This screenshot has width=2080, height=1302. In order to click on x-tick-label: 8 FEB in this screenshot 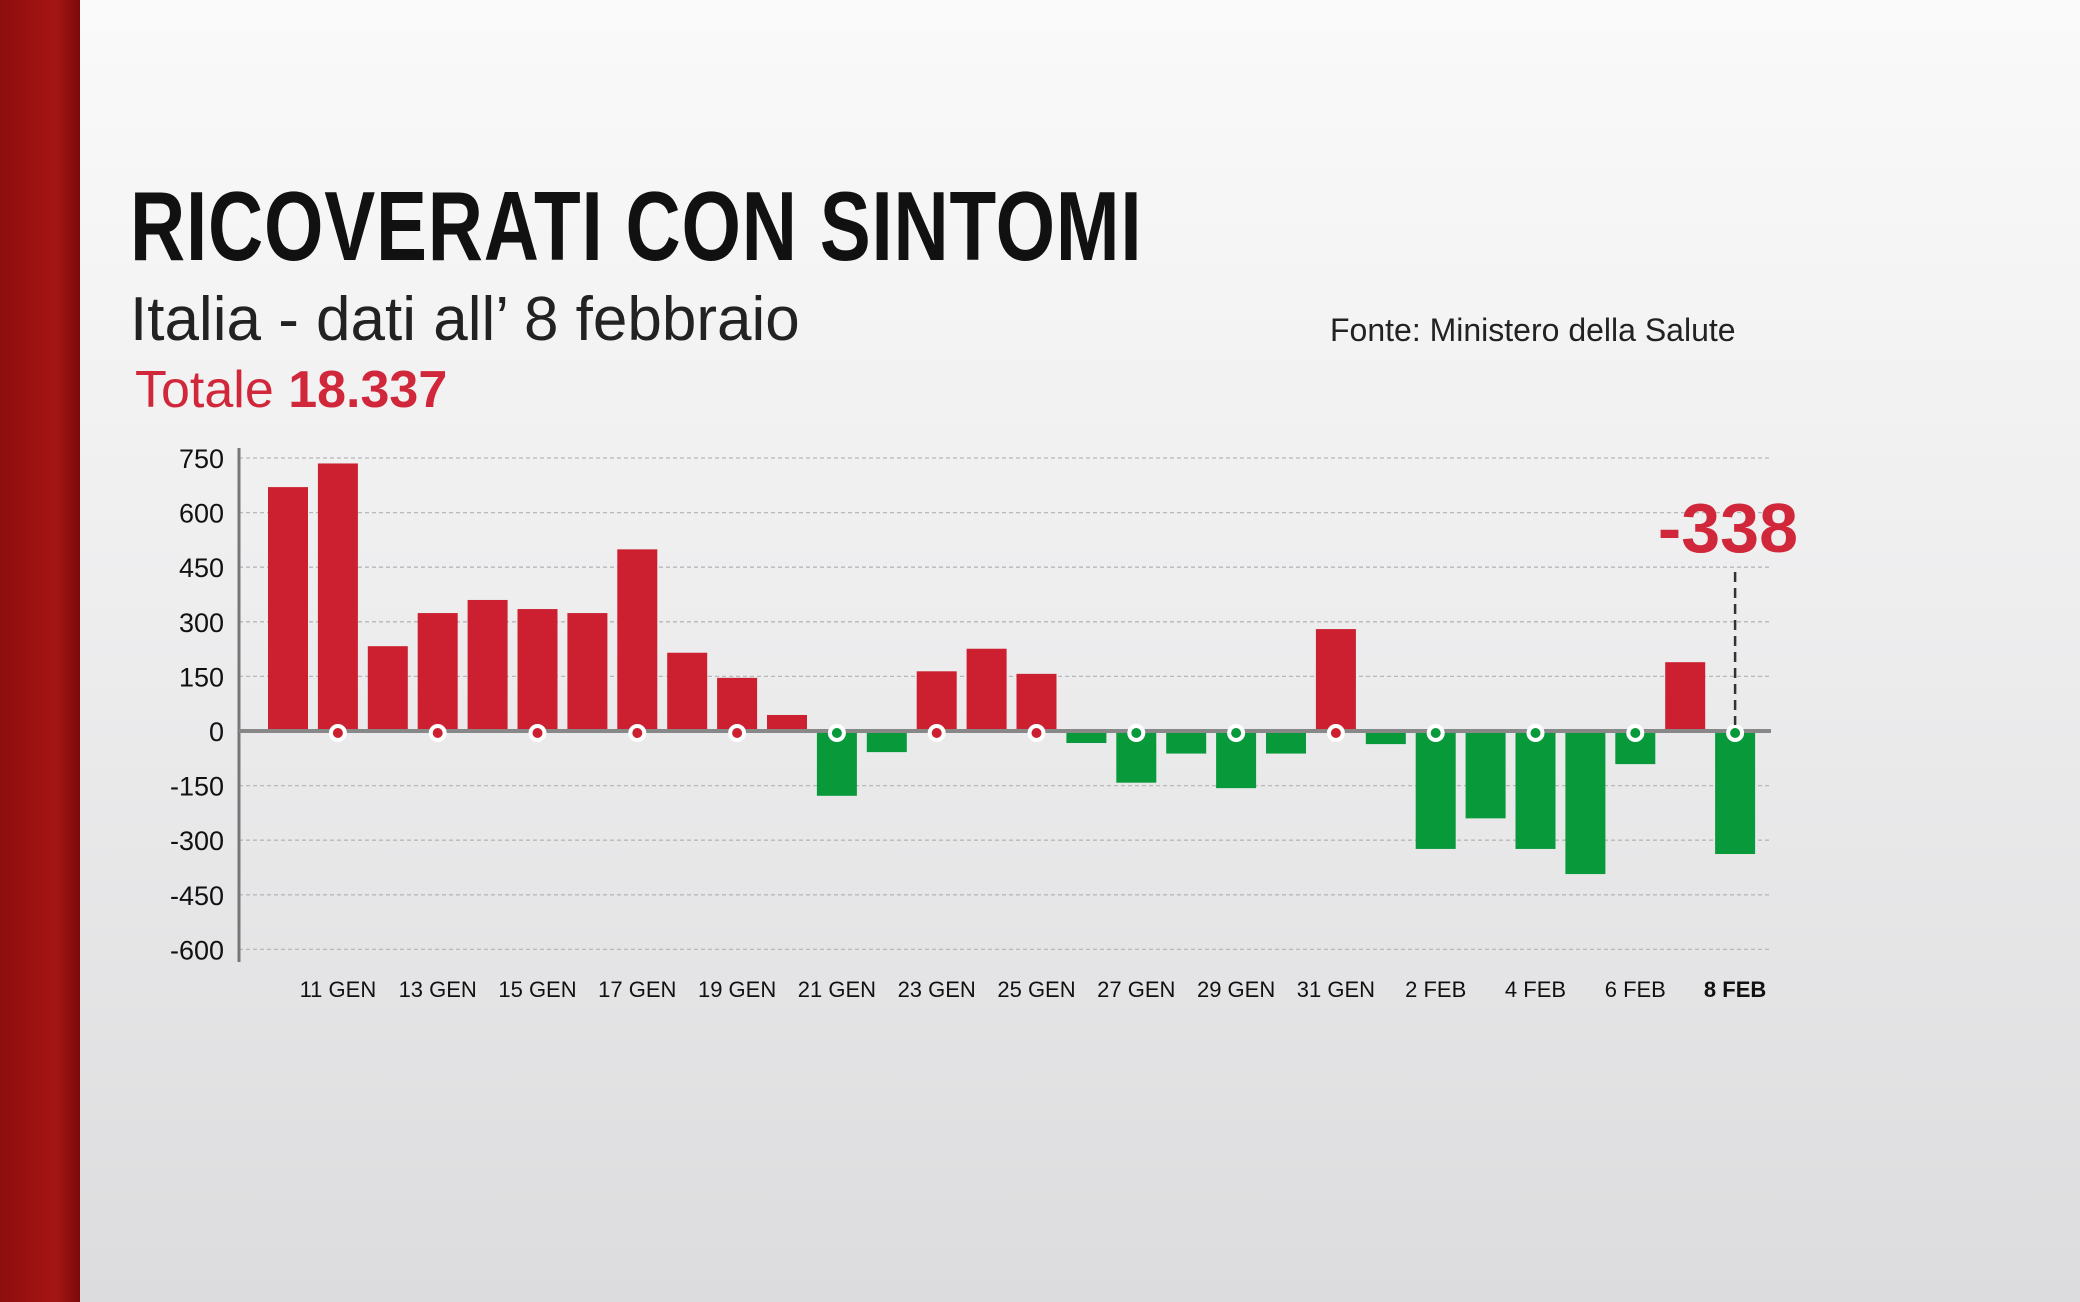, I will do `click(1735, 989)`.